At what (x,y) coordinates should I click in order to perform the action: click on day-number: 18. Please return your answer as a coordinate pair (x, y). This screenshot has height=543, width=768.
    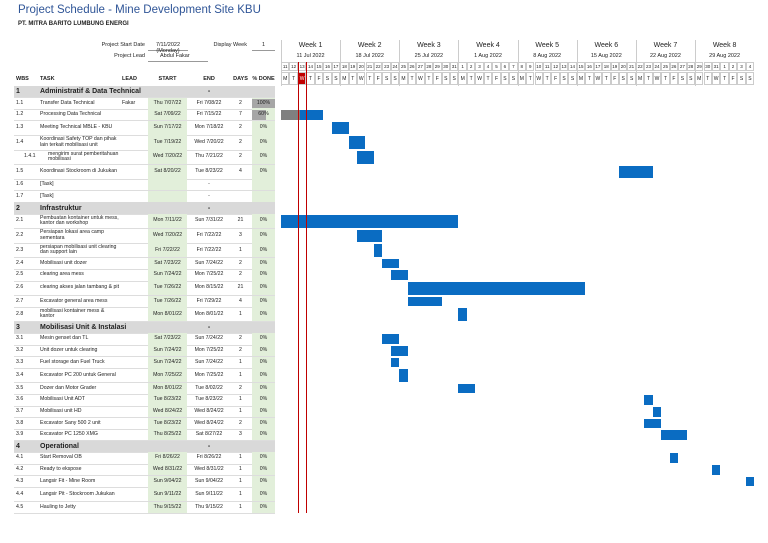
    Looking at the image, I should click on (344, 66).